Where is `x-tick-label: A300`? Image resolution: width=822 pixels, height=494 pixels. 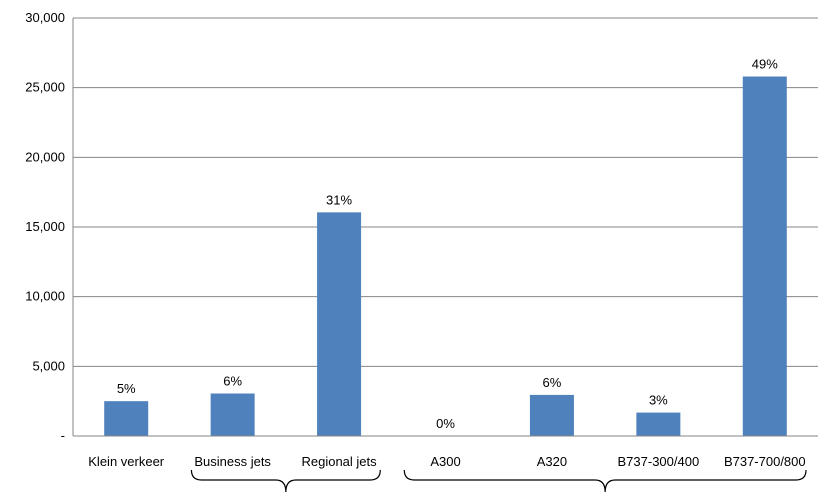
x-tick-label: A300 is located at coordinates (445, 461).